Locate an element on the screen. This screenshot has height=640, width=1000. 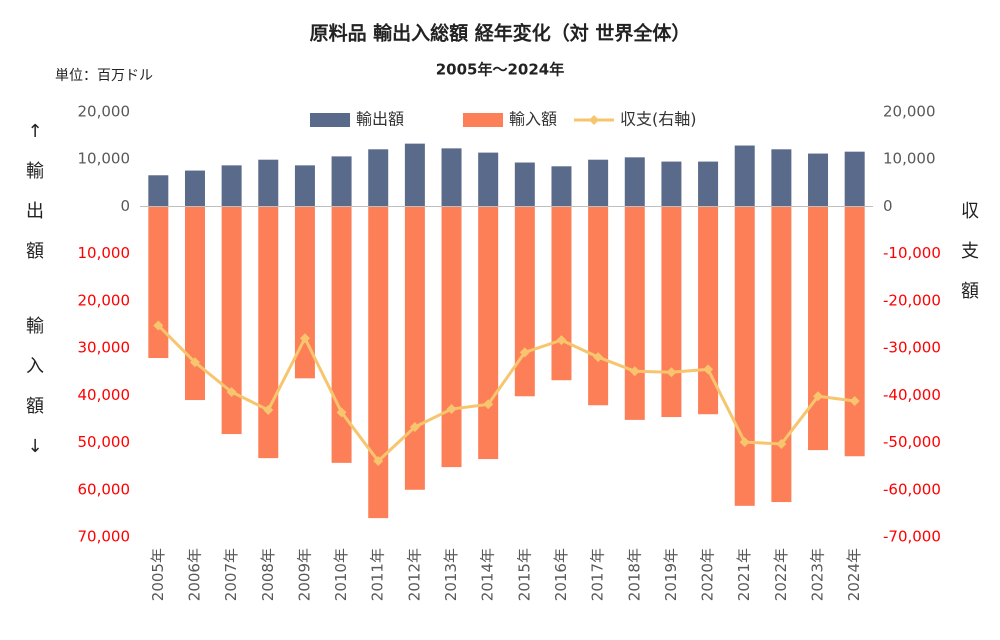
x-tick-label: 2015年 is located at coordinates (524, 574).